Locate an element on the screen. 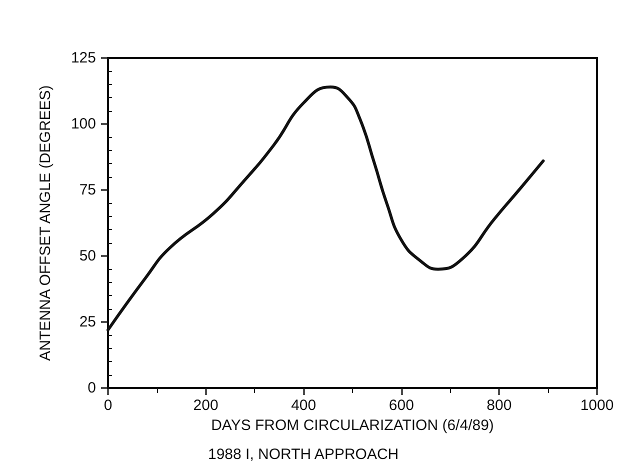 This screenshot has height=476, width=625. y-tick-label: 125 is located at coordinates (83, 58).